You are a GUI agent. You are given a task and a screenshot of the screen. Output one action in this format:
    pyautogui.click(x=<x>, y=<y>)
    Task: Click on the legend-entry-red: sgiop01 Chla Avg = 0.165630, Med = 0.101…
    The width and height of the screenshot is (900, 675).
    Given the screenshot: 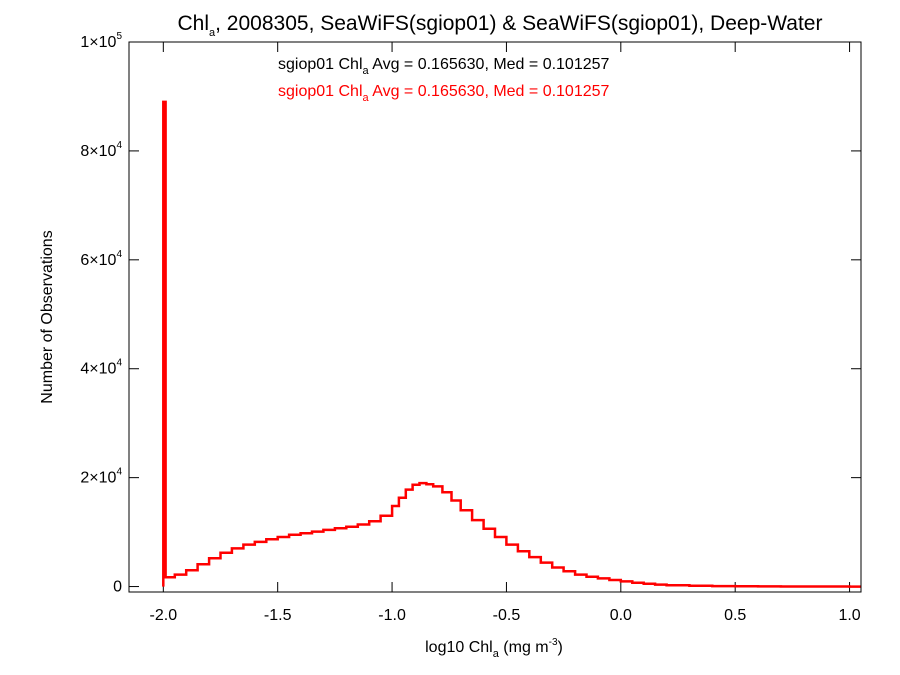 What is the action you would take?
    pyautogui.click(x=444, y=93)
    